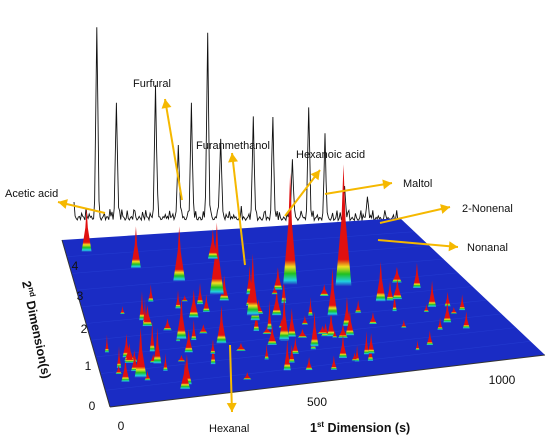 The height and width of the screenshot is (439, 550). Describe the element at coordinates (317, 402) in the screenshot. I see `x-tick-label: 500` at that location.